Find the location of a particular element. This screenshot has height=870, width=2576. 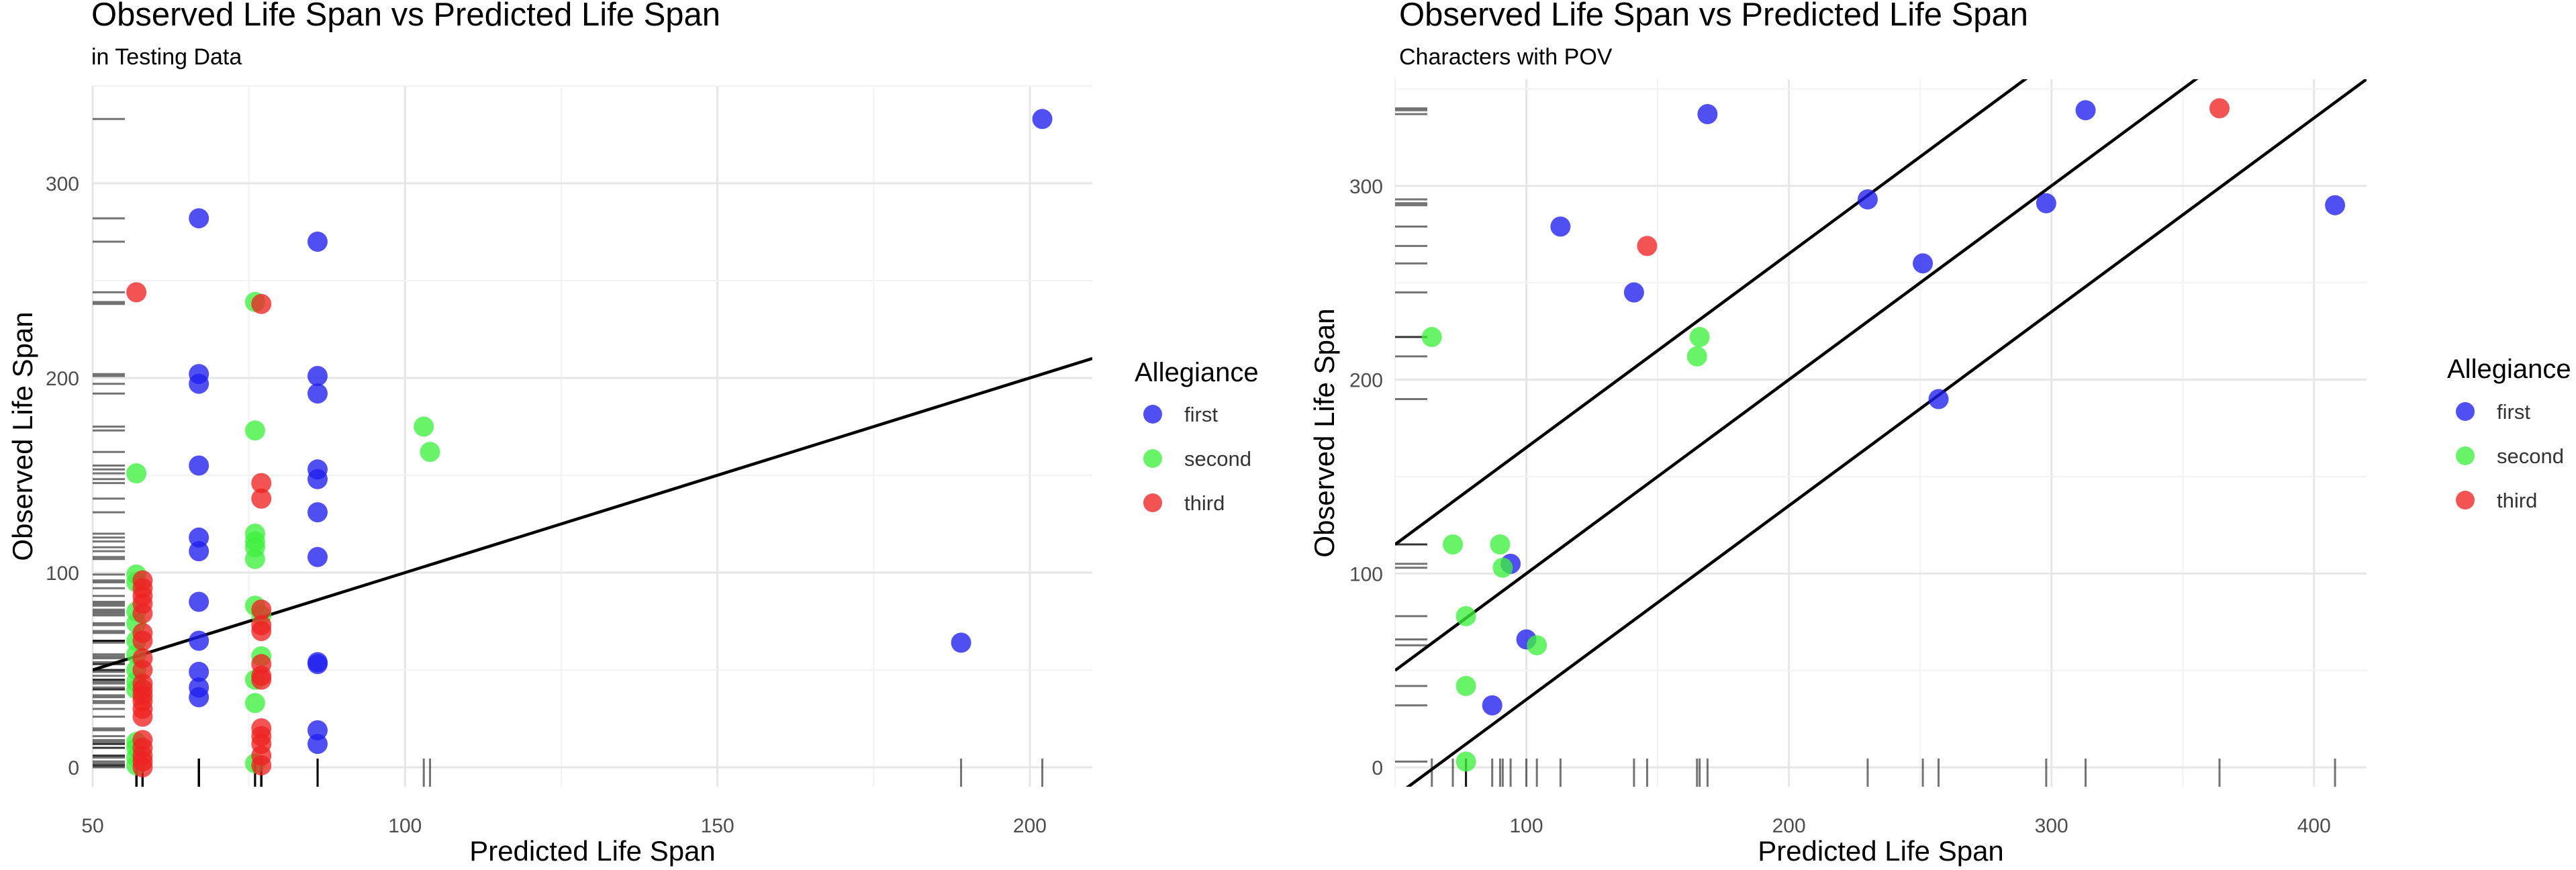

x-tick-label: 400 is located at coordinates (2314, 826).